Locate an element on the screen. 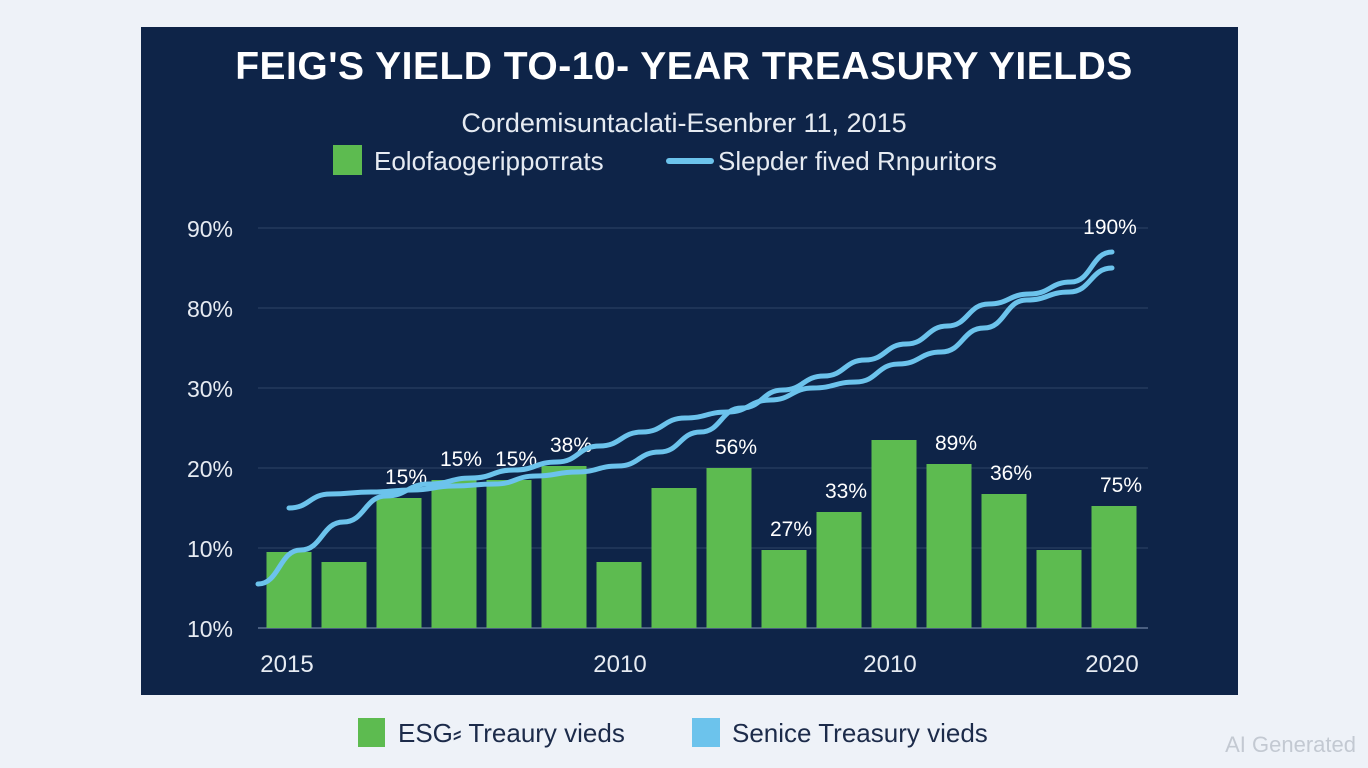  bar-data-label: 27% is located at coordinates (791, 529).